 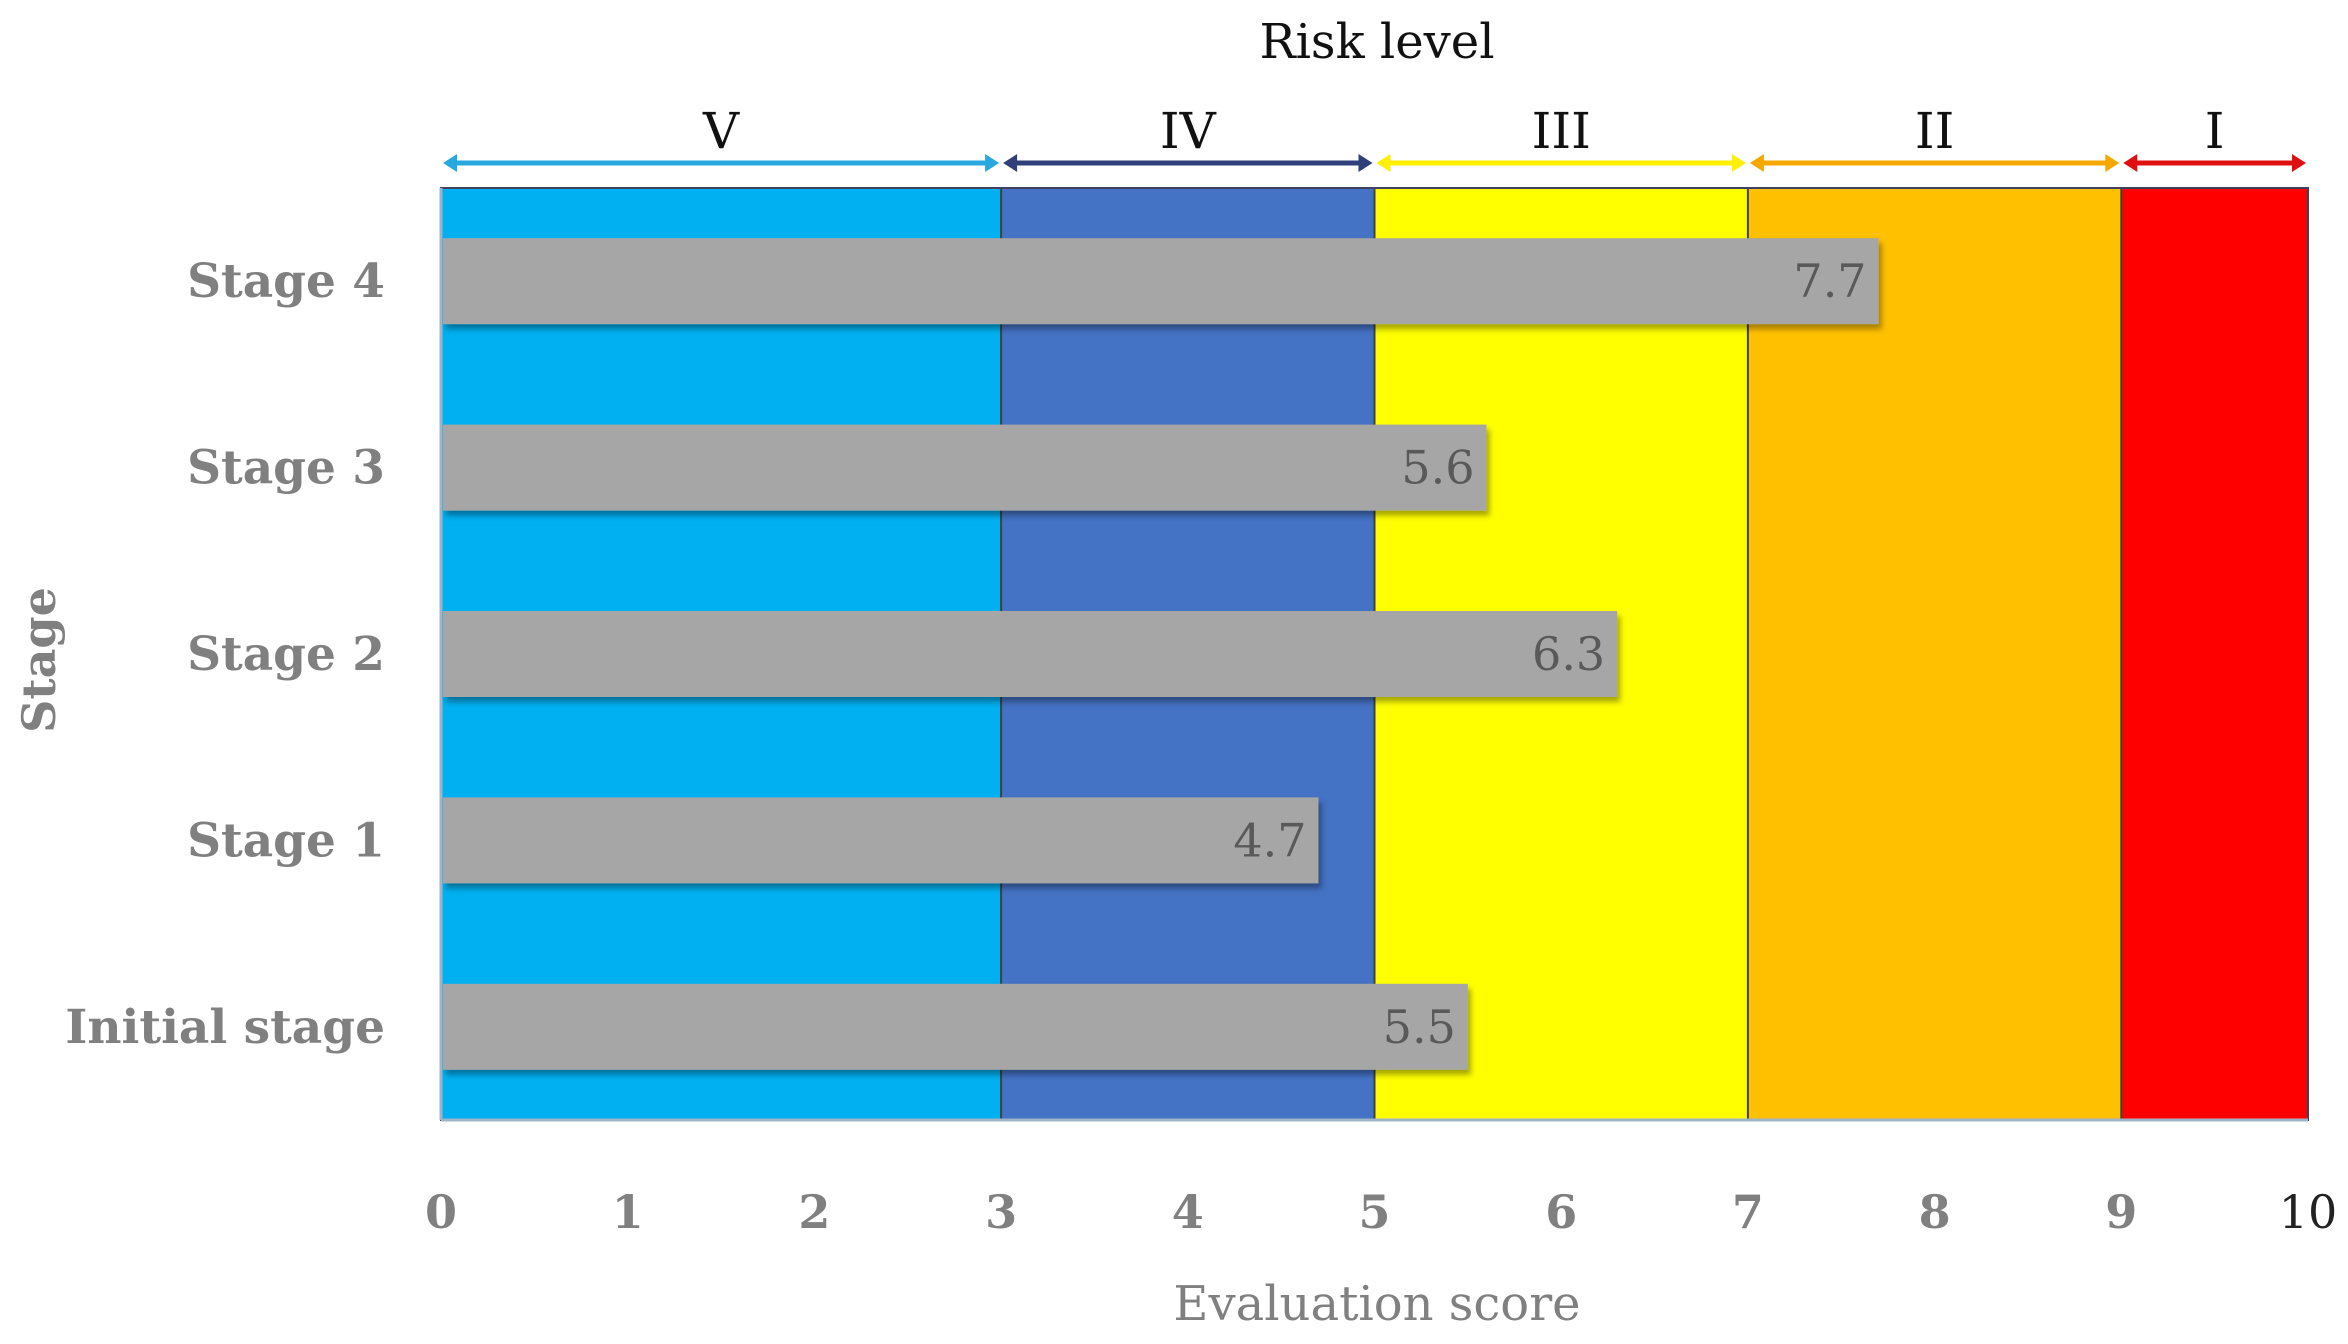 What do you see at coordinates (286, 840) in the screenshot?
I see `category-label-1: Stage 1` at bounding box center [286, 840].